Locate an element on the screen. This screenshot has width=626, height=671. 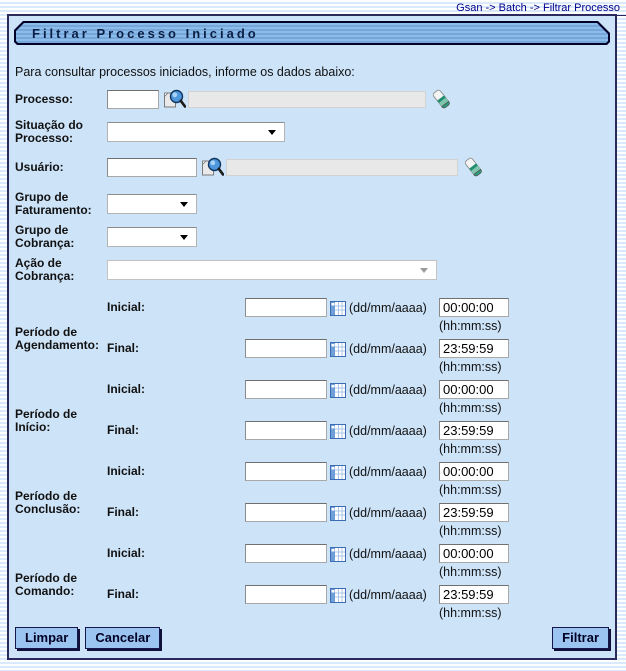
inicio-final-time-input is located at coordinates (474, 430).